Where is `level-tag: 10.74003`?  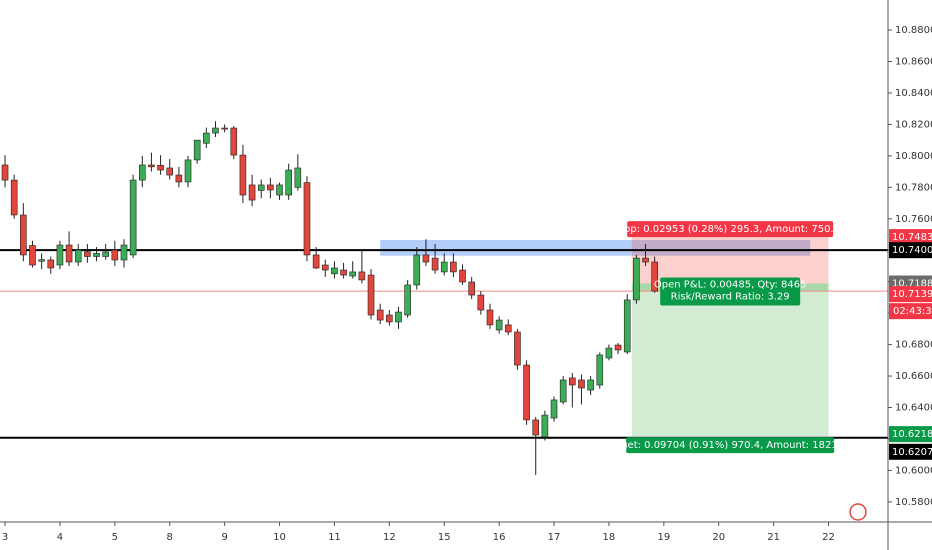
level-tag: 10.74003 is located at coordinates (912, 250).